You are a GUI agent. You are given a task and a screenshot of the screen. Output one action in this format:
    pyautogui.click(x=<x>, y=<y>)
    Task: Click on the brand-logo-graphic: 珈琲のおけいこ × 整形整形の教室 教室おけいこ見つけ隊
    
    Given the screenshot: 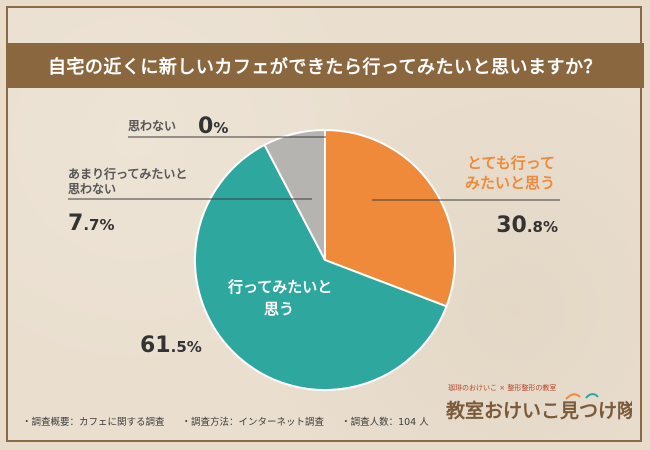 What is the action you would take?
    pyautogui.click(x=541, y=402)
    